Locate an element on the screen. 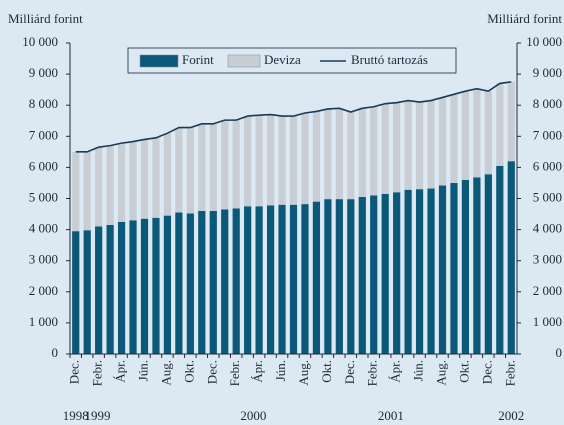 The height and width of the screenshot is (425, 564). y-tick-label: 10 000 is located at coordinates (40, 41).